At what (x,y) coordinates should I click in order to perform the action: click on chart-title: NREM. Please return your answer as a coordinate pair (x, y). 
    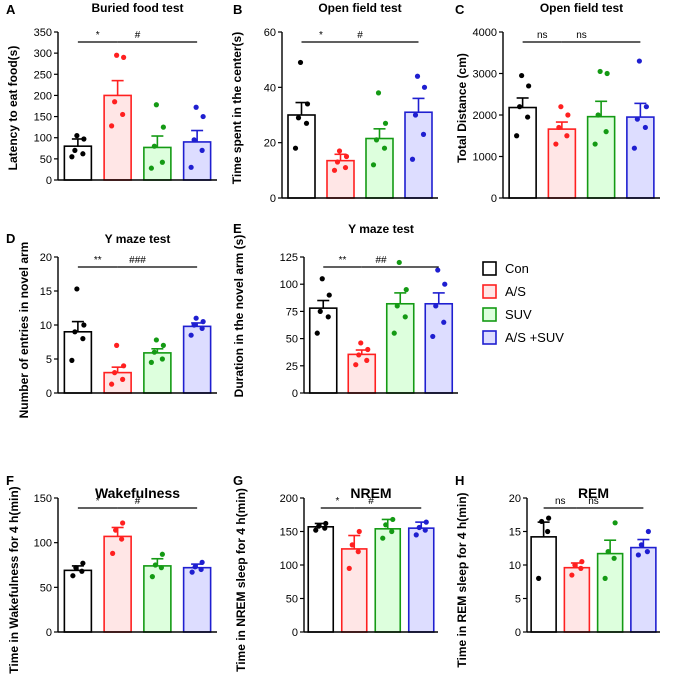
    Looking at the image, I should click on (370, 493).